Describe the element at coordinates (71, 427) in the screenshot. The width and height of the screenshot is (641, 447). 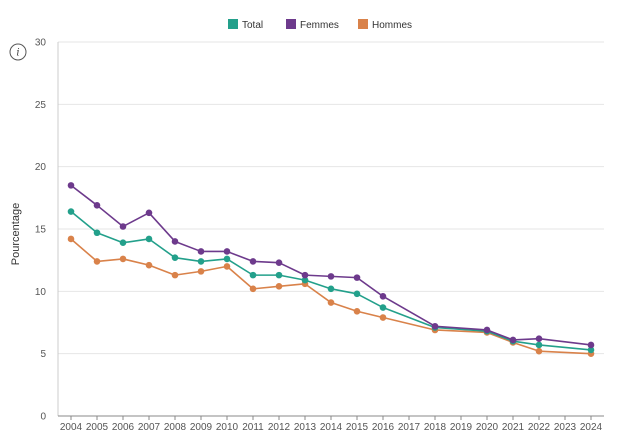
I see `x-tick-label: 2004` at that location.